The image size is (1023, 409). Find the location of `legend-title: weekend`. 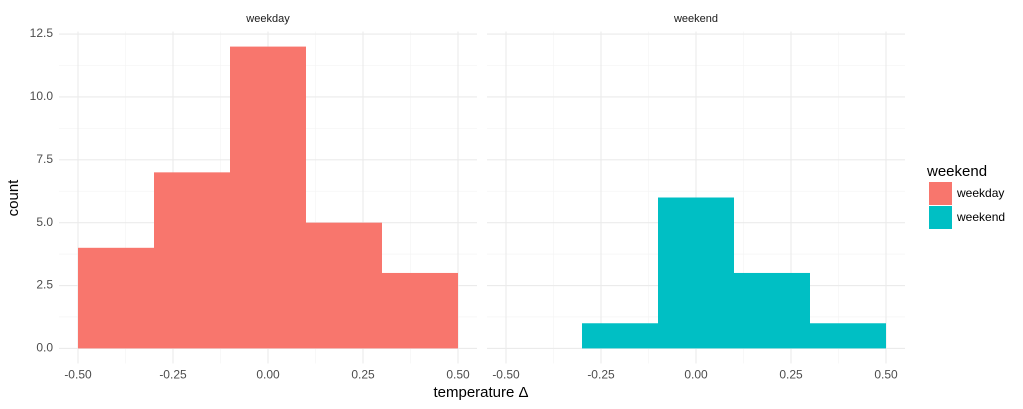

legend-title: weekend is located at coordinates (956, 171).